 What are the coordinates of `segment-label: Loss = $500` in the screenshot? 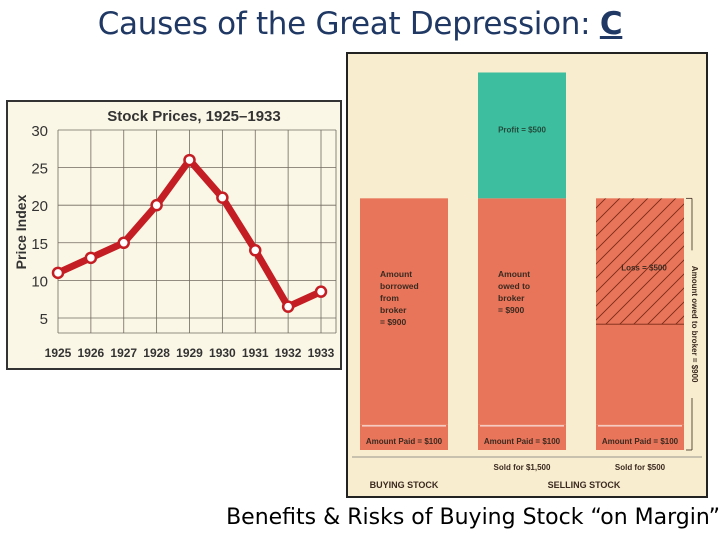 It's located at (644, 267).